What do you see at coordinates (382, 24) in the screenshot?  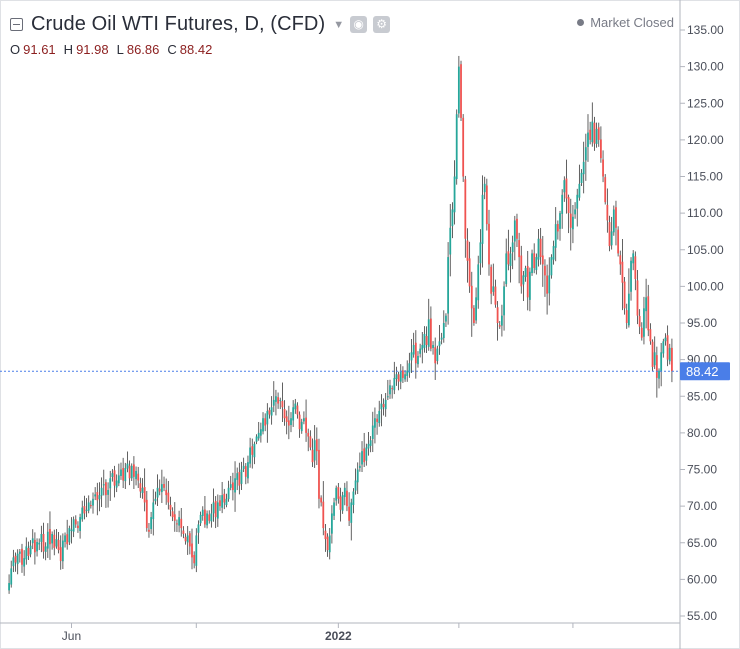 I see `gear-icon: ⚙` at bounding box center [382, 24].